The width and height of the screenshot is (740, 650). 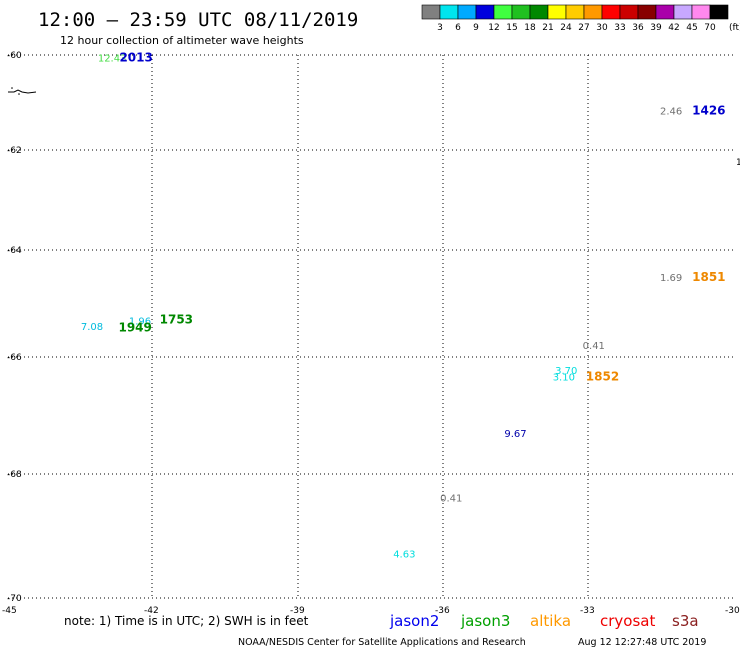 I want to click on colorbar-label: 21, so click(x=547, y=28).